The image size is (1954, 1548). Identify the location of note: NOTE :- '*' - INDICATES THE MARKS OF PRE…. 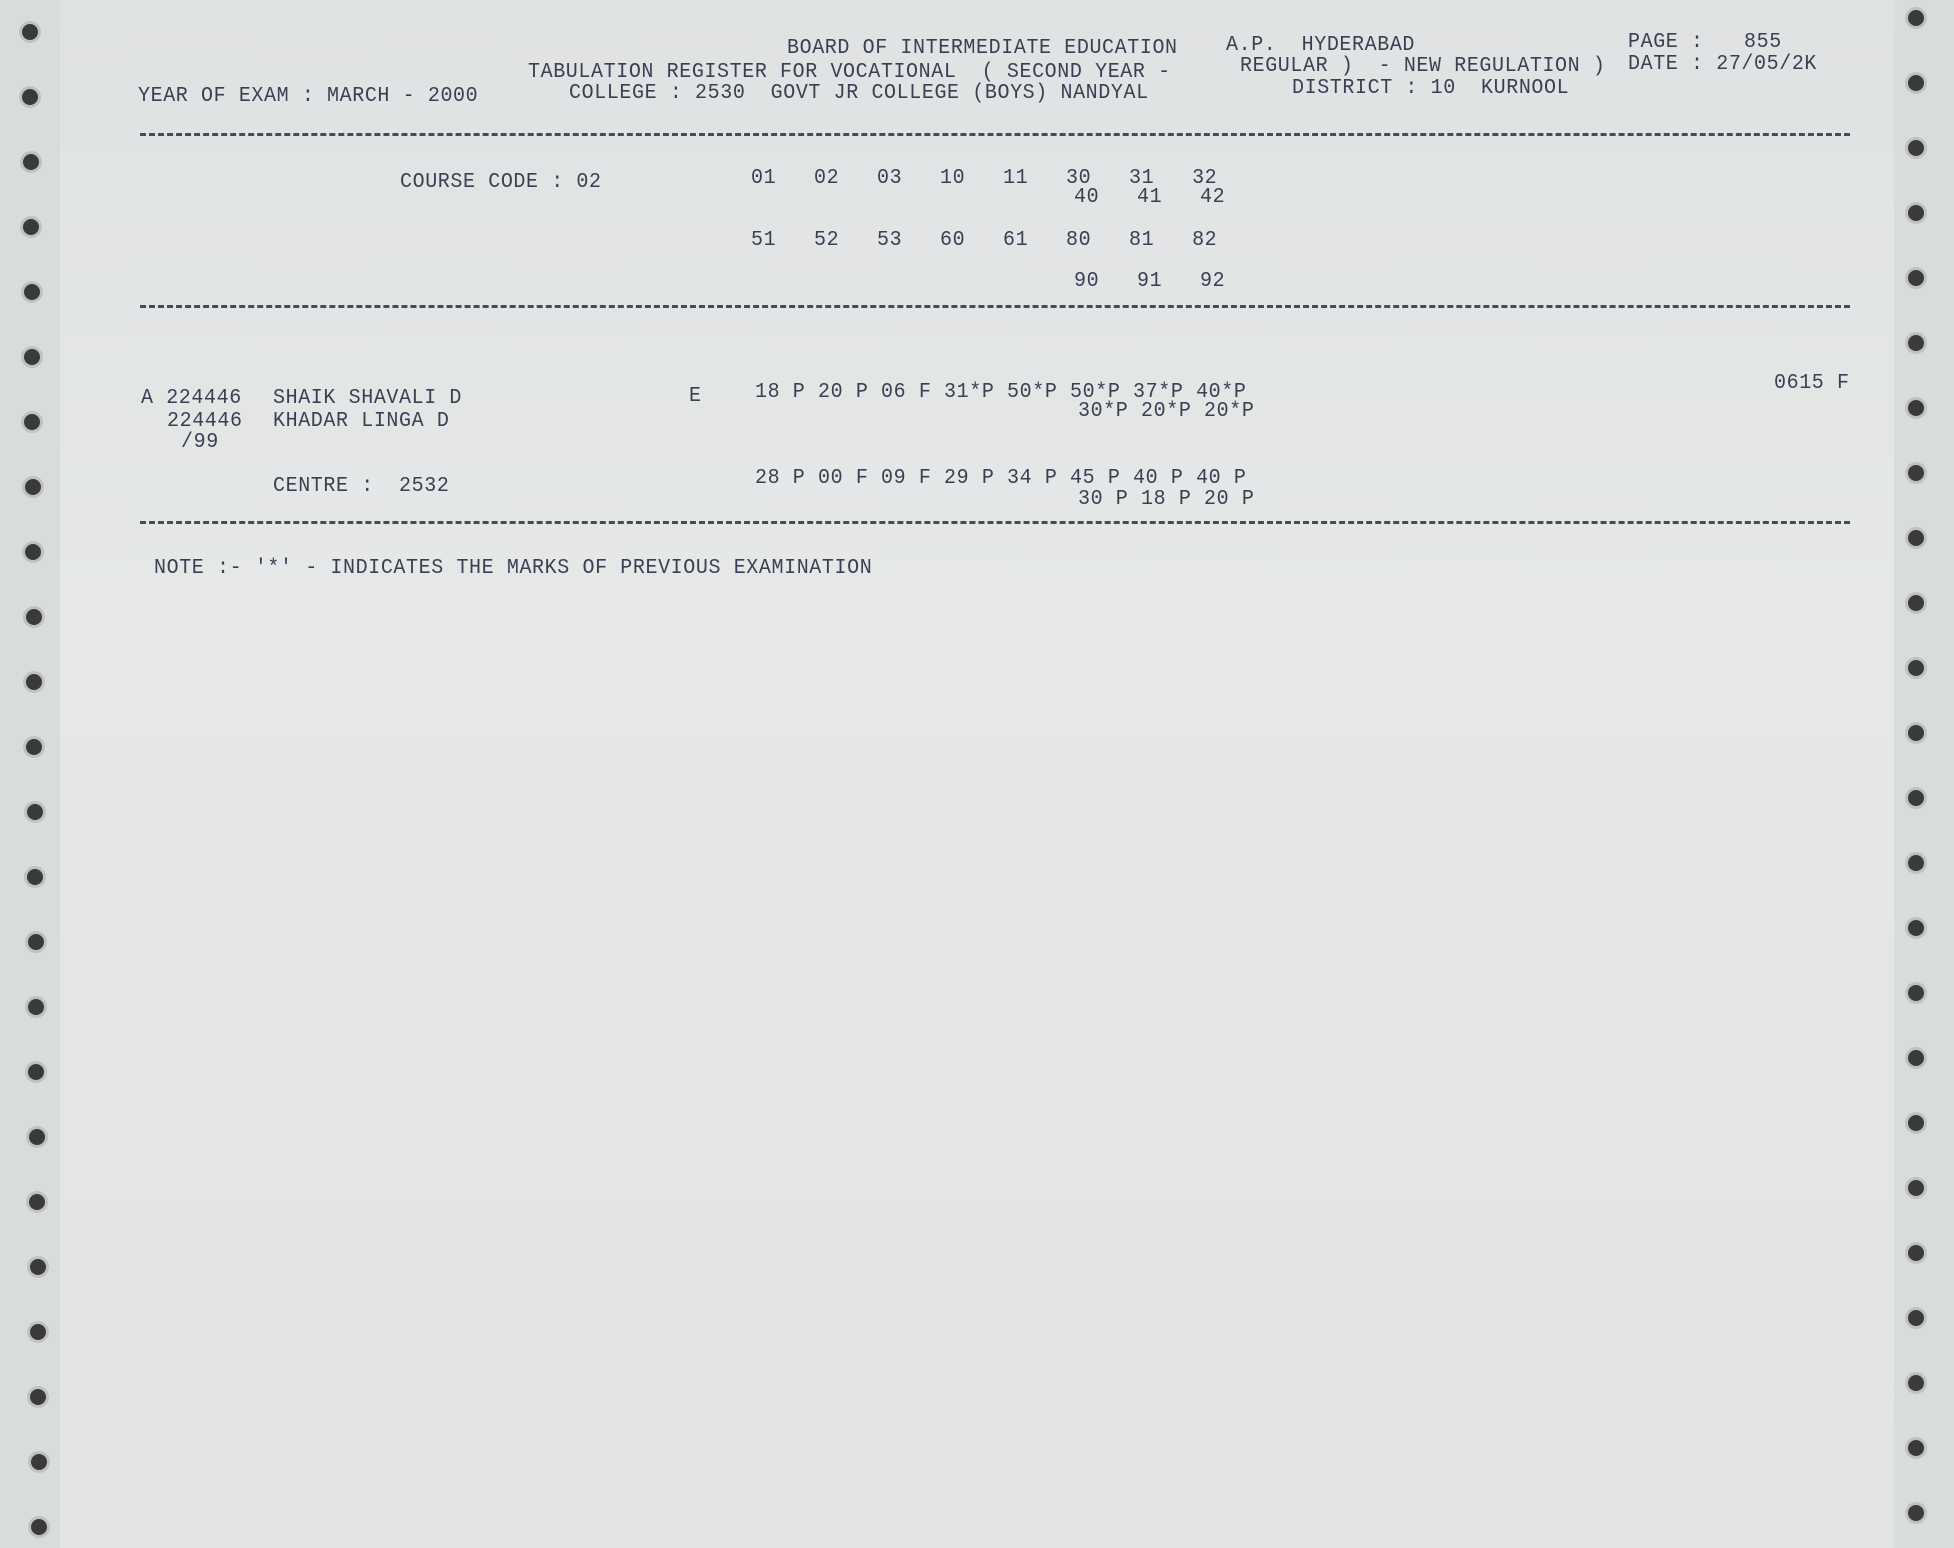
(513, 568).